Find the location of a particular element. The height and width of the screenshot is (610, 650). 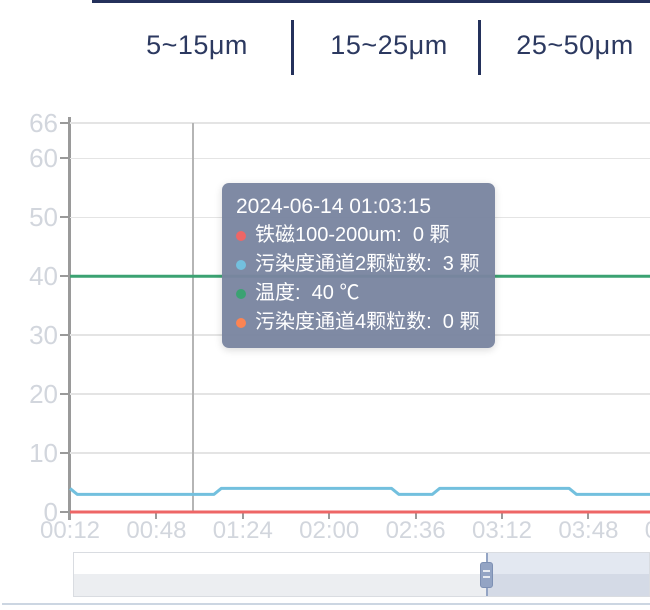

datazoom-selected-range is located at coordinates (567, 574).